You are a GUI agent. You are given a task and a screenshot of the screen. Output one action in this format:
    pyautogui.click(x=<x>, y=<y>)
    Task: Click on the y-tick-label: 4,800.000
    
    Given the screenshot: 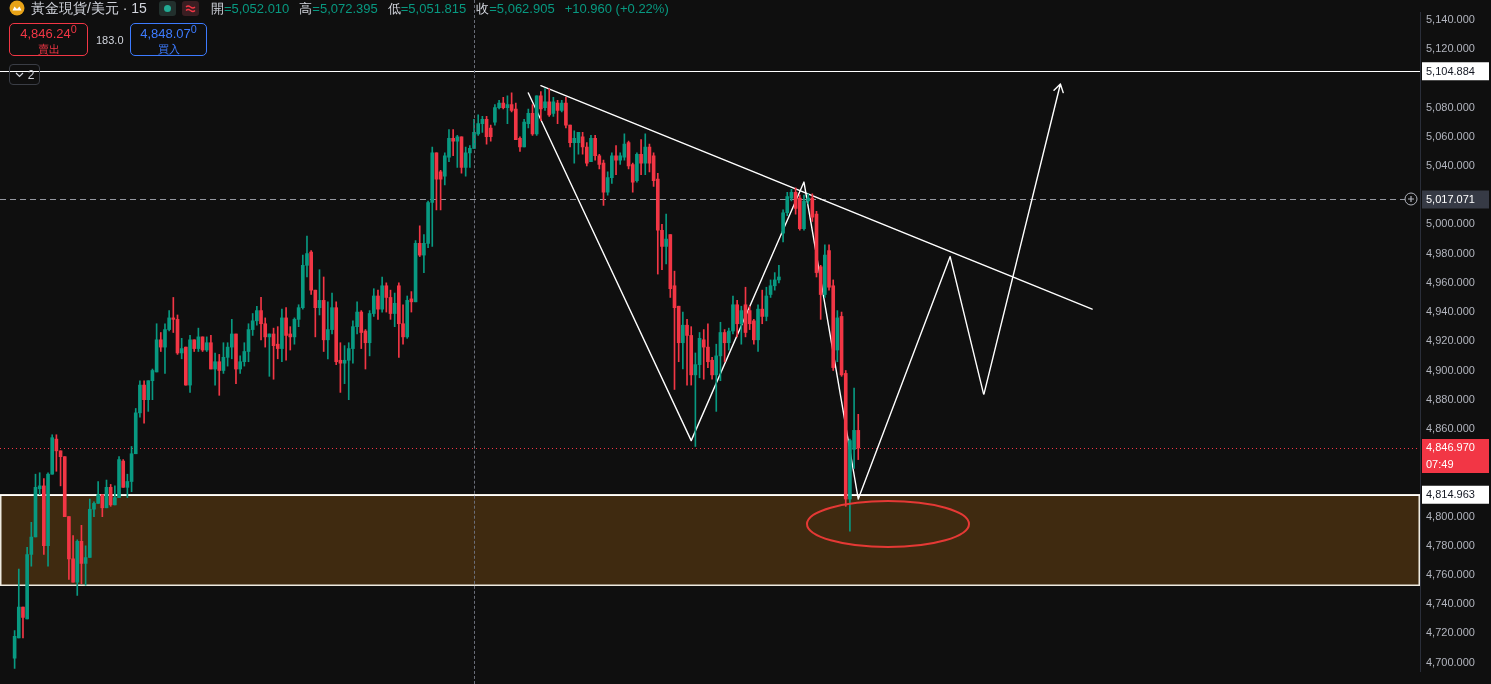 What is the action you would take?
    pyautogui.click(x=1450, y=515)
    